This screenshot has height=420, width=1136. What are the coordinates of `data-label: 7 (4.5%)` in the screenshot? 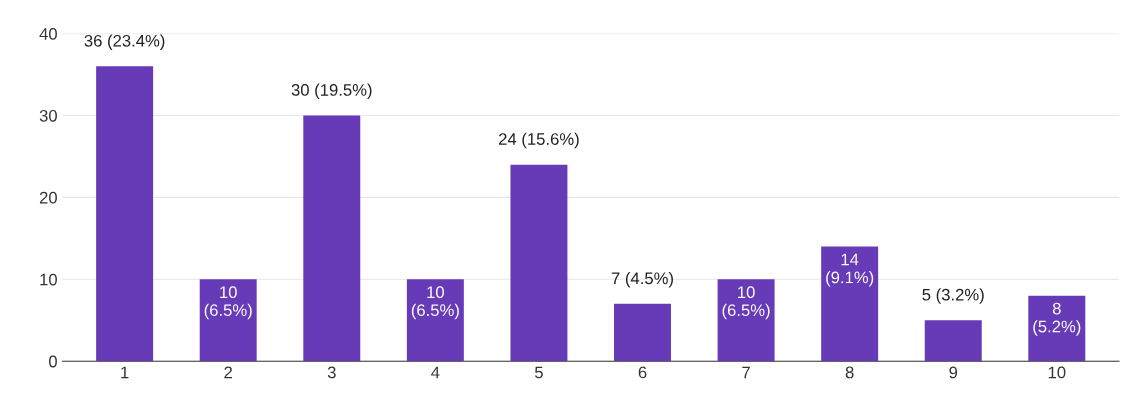 It's located at (642, 279).